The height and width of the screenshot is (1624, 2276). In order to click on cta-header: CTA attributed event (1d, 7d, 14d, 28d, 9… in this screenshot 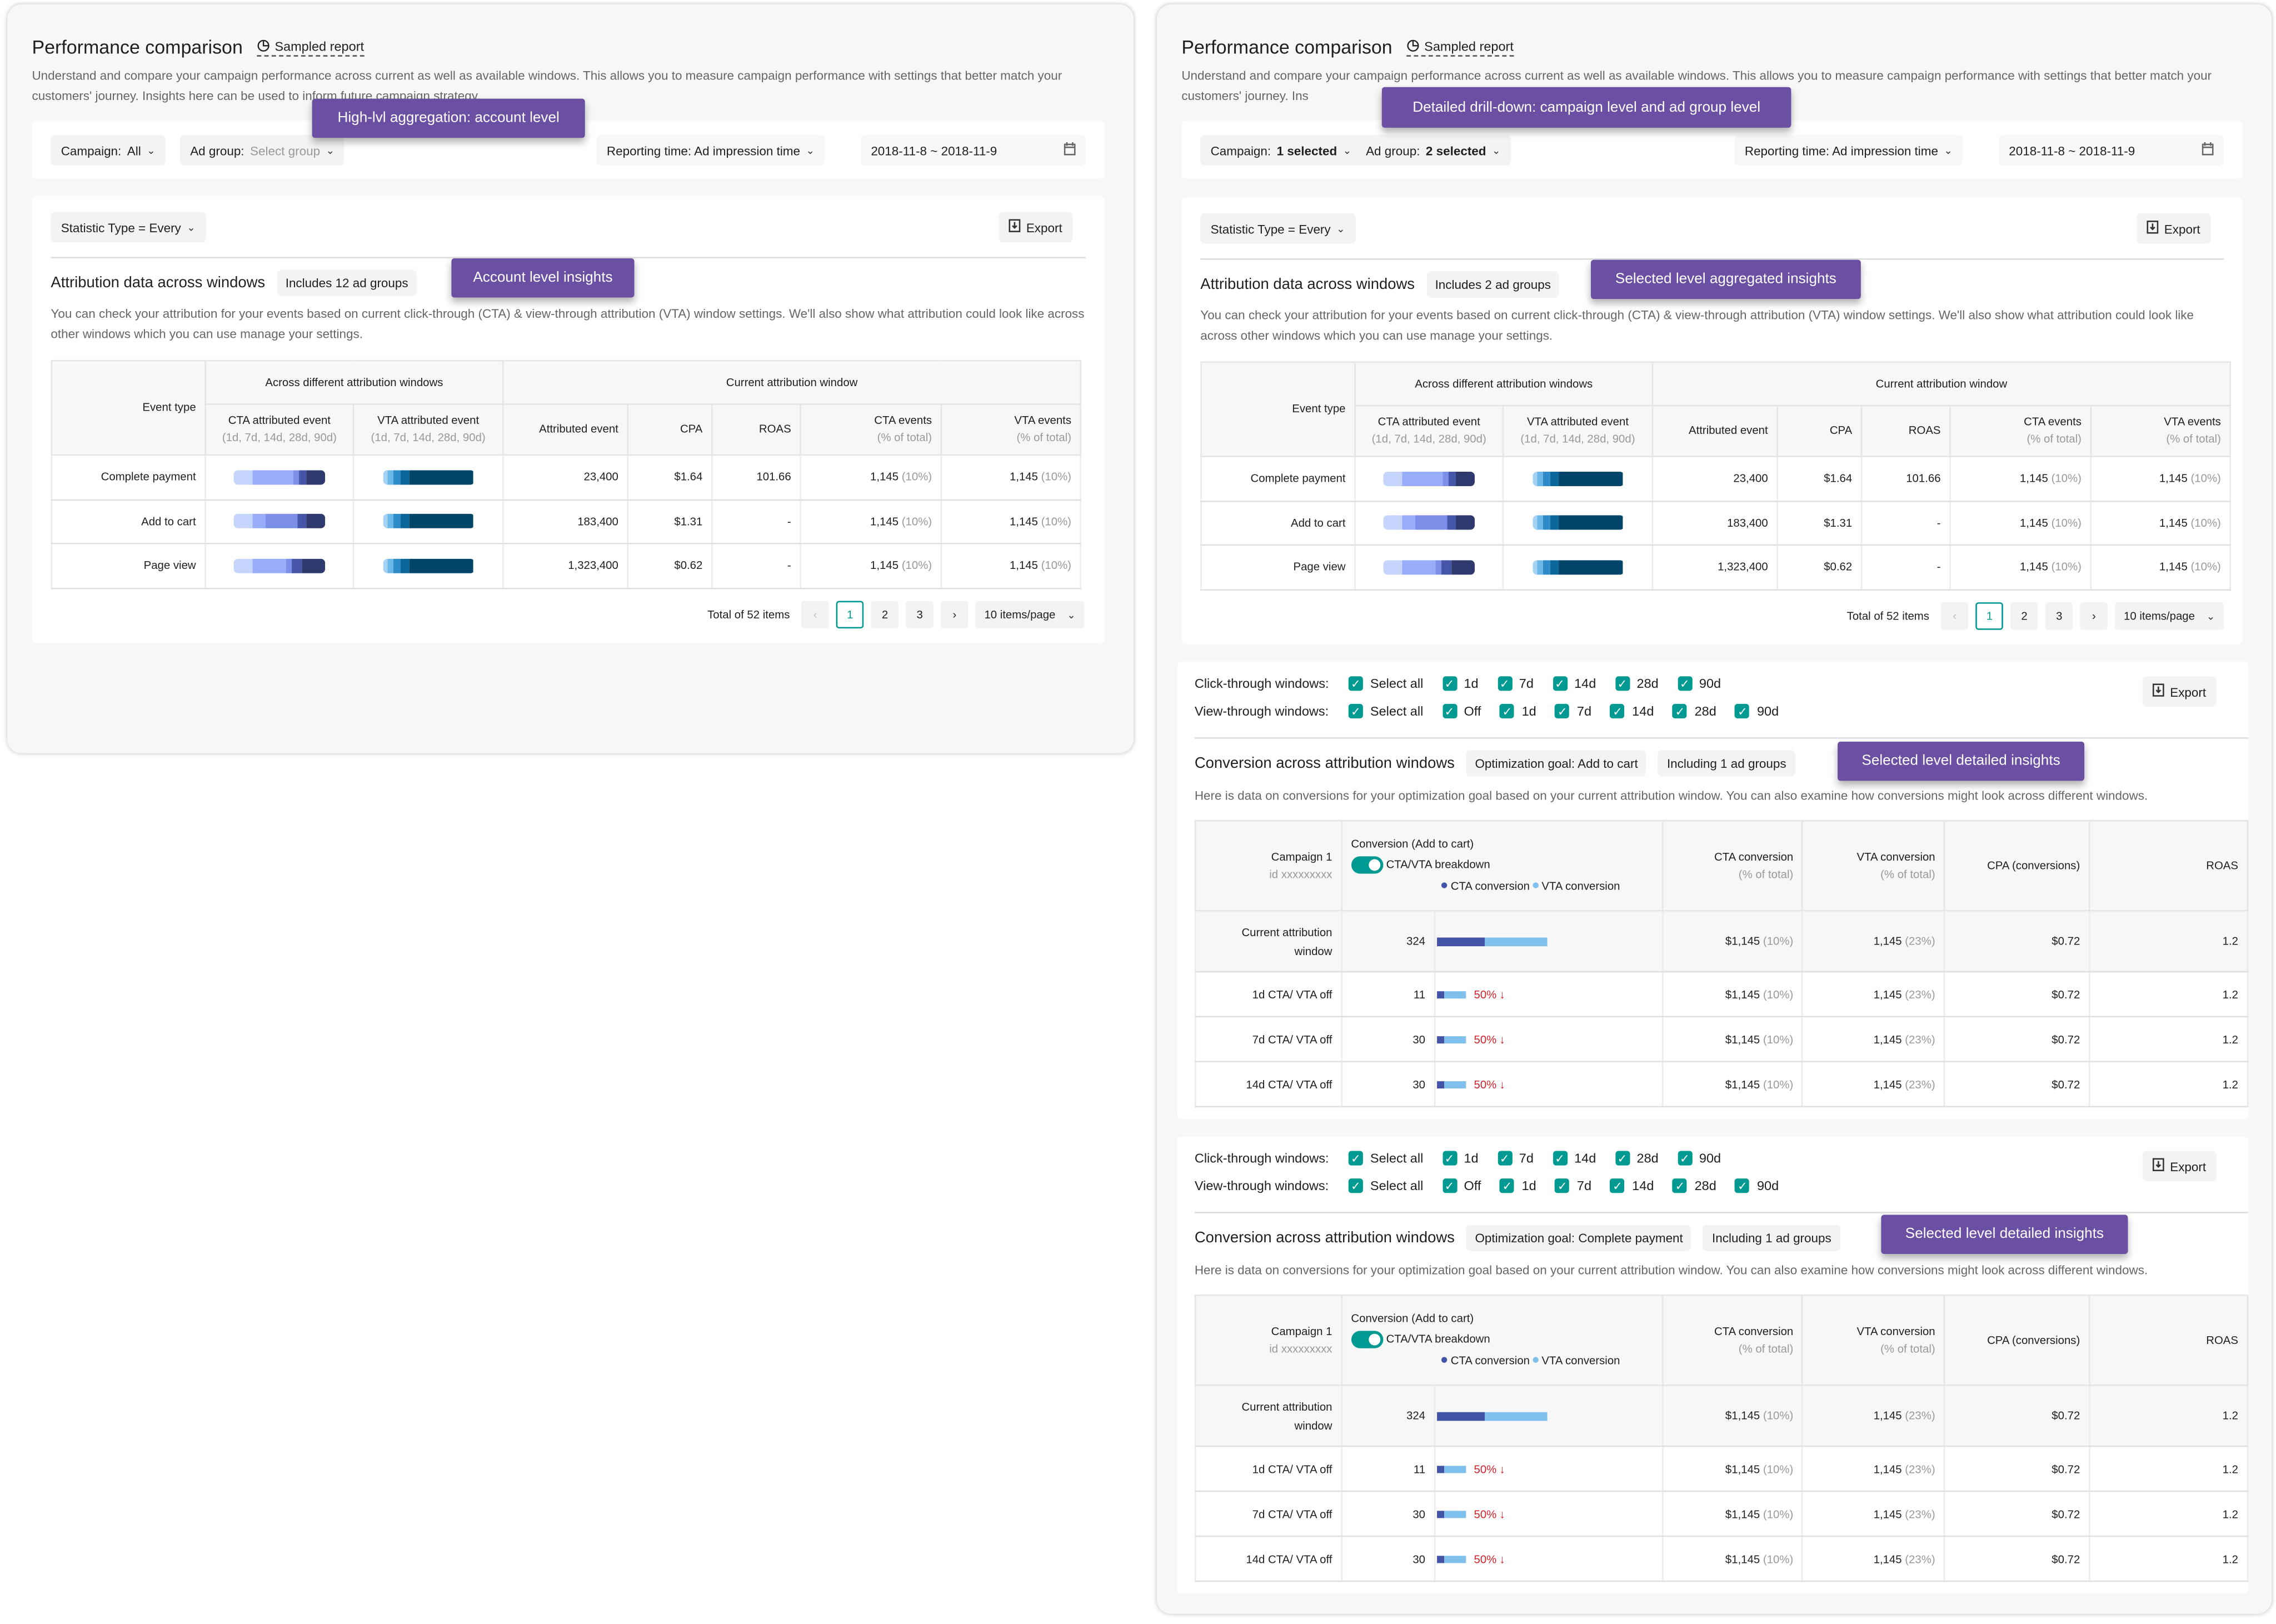, I will do `click(279, 429)`.